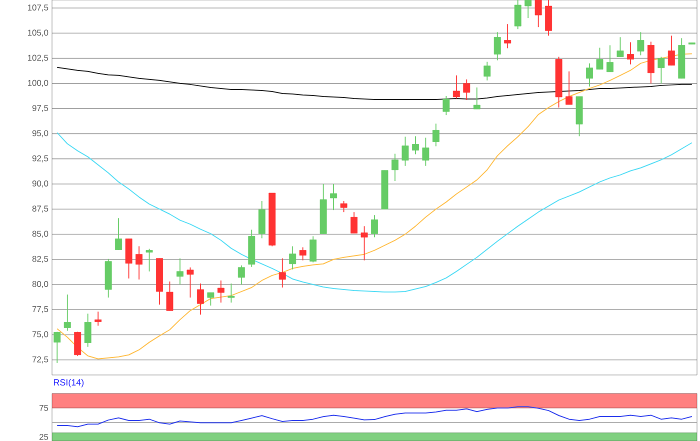 Image resolution: width=700 pixels, height=441 pixels. What do you see at coordinates (40, 158) in the screenshot?
I see `y-tick-label: 92,5` at bounding box center [40, 158].